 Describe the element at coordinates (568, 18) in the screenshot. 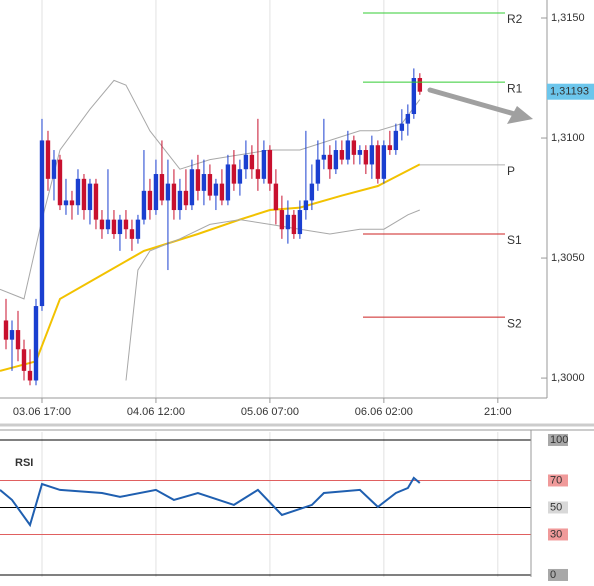

I see `y-tick-label: 1,3150` at that location.